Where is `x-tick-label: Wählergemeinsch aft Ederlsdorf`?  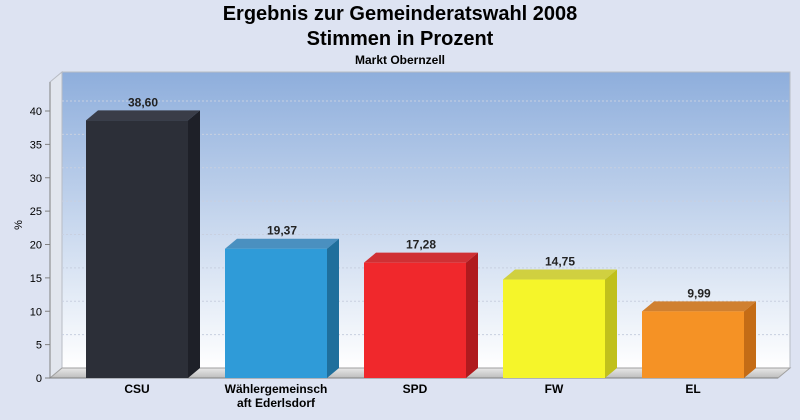
x-tick-label: Wählergemeinsch aft Ederlsdorf is located at coordinates (276, 396).